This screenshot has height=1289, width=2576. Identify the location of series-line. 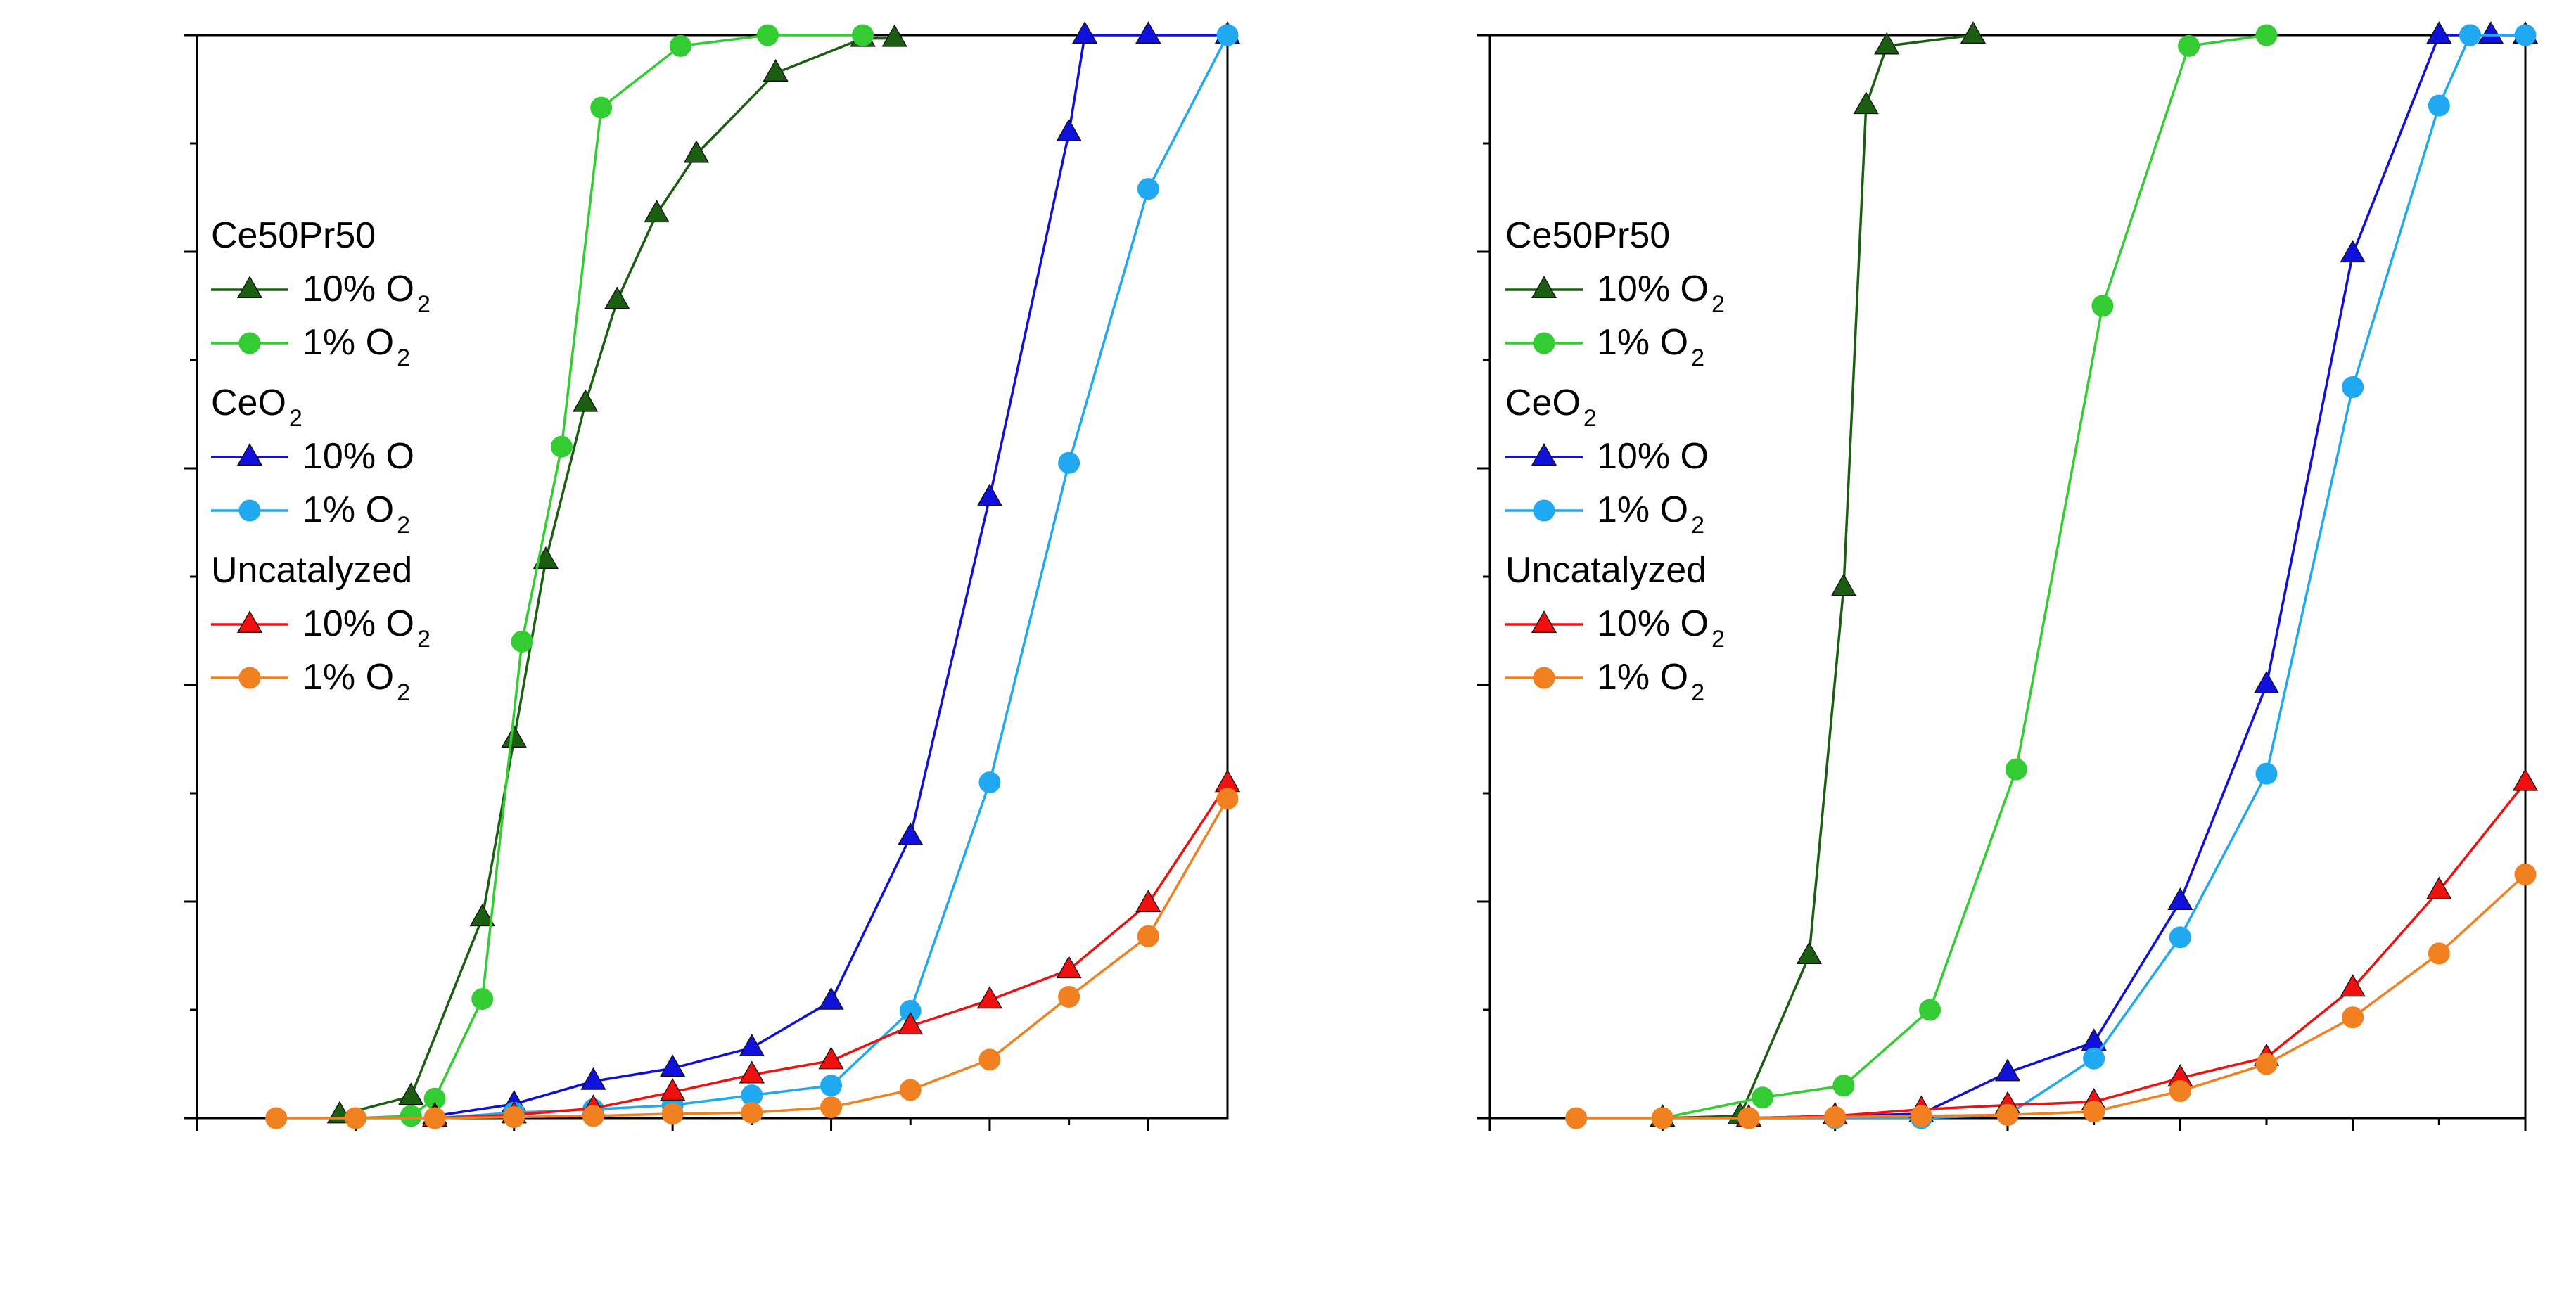
(2051, 996).